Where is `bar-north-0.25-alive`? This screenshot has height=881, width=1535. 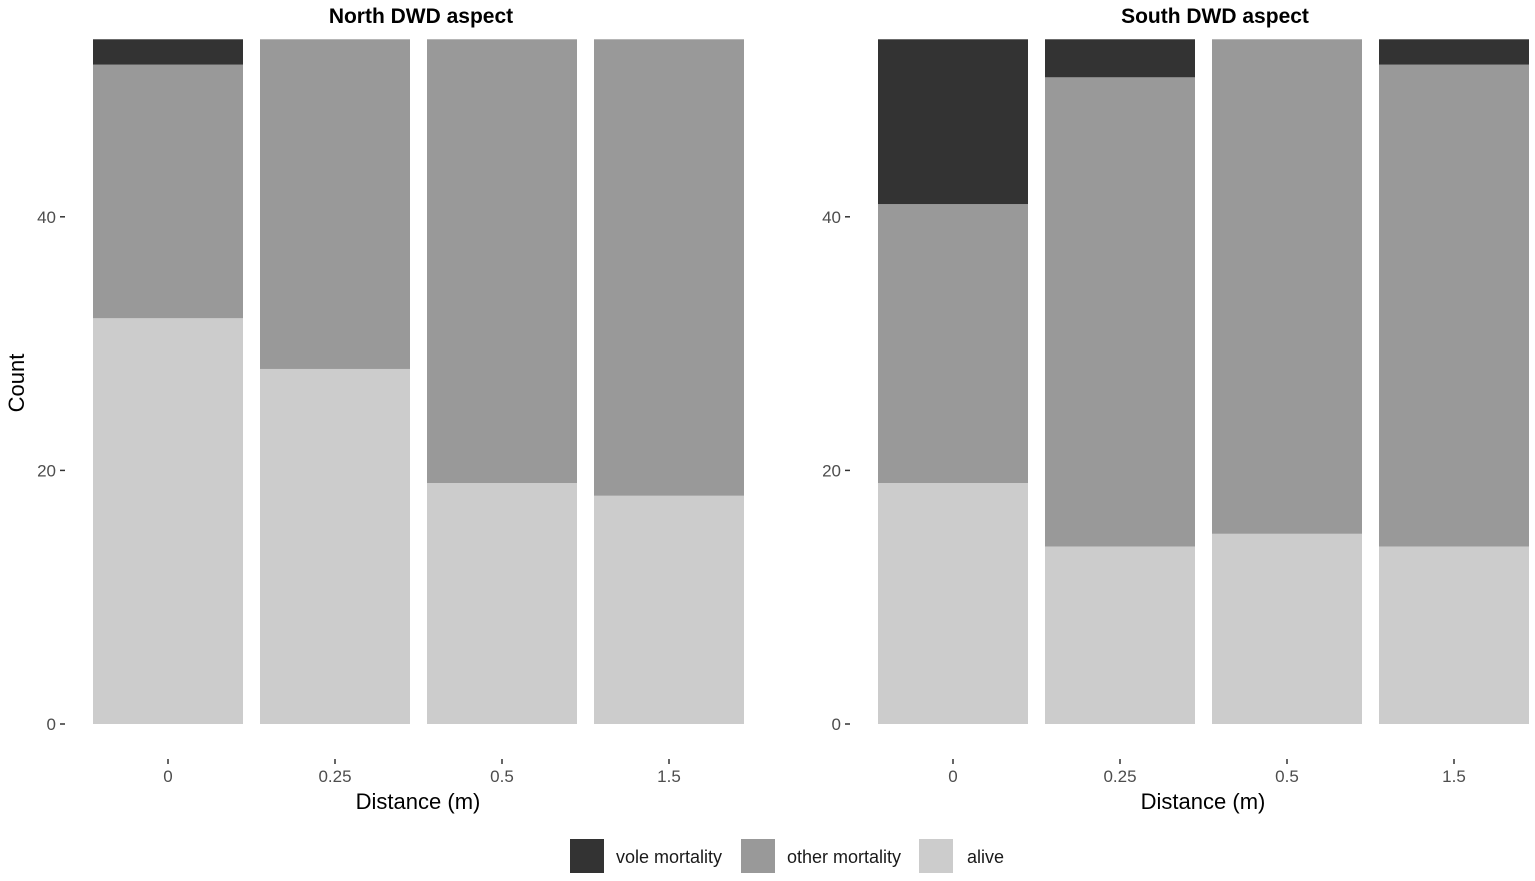
bar-north-0.25-alive is located at coordinates (335, 546).